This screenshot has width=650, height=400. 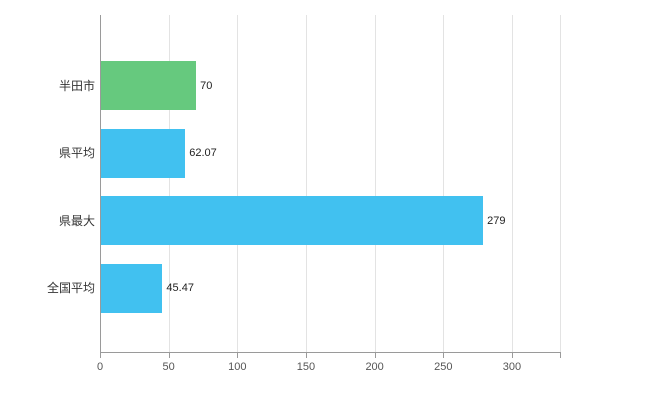 What do you see at coordinates (496, 220) in the screenshot?
I see `bar-value-label: 279` at bounding box center [496, 220].